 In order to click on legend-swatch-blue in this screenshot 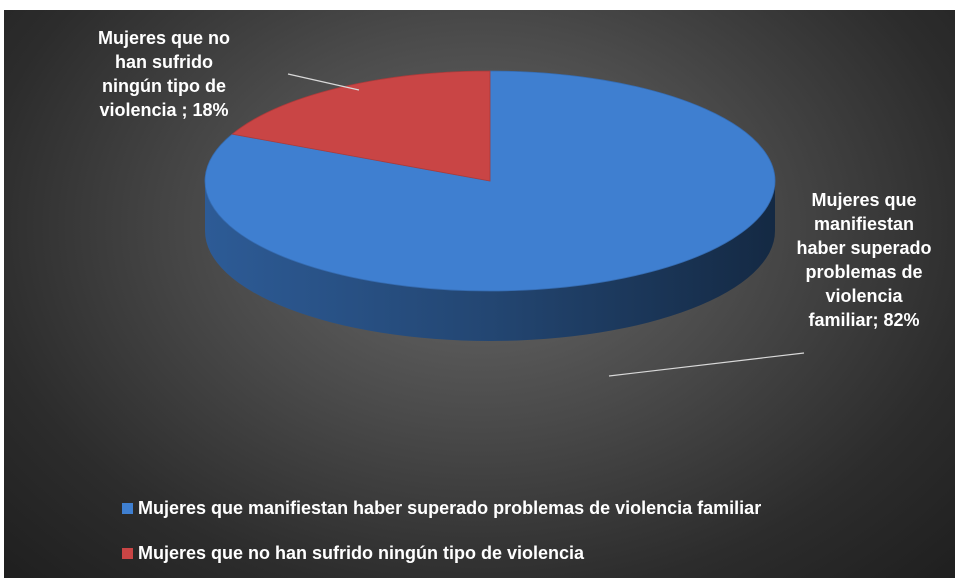, I will do `click(127, 508)`.